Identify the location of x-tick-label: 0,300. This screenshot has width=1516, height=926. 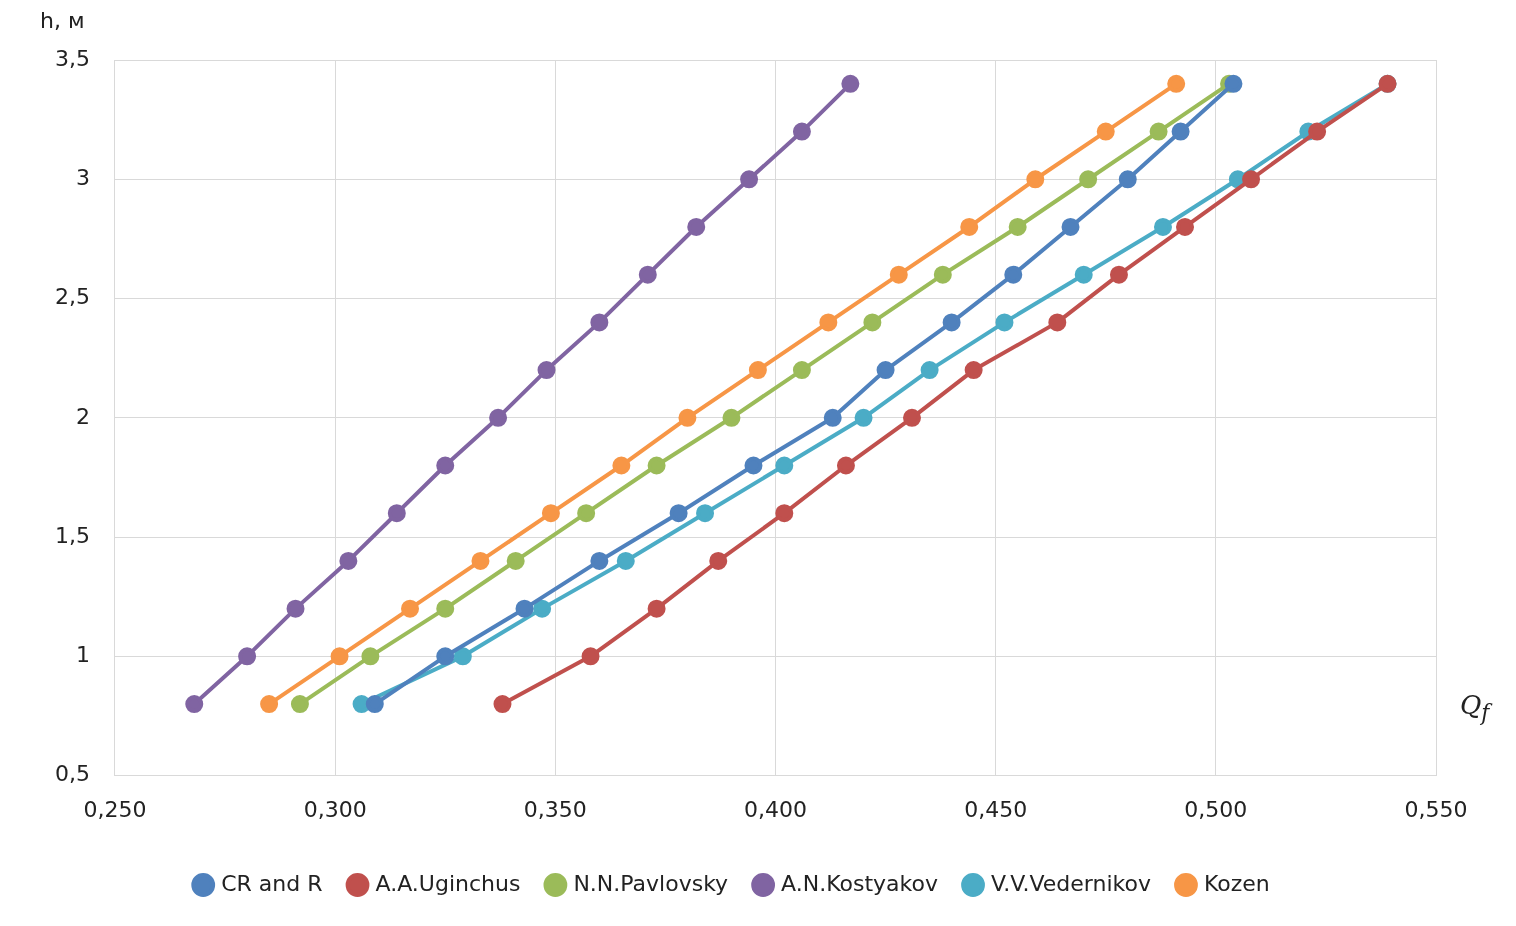
(335, 809).